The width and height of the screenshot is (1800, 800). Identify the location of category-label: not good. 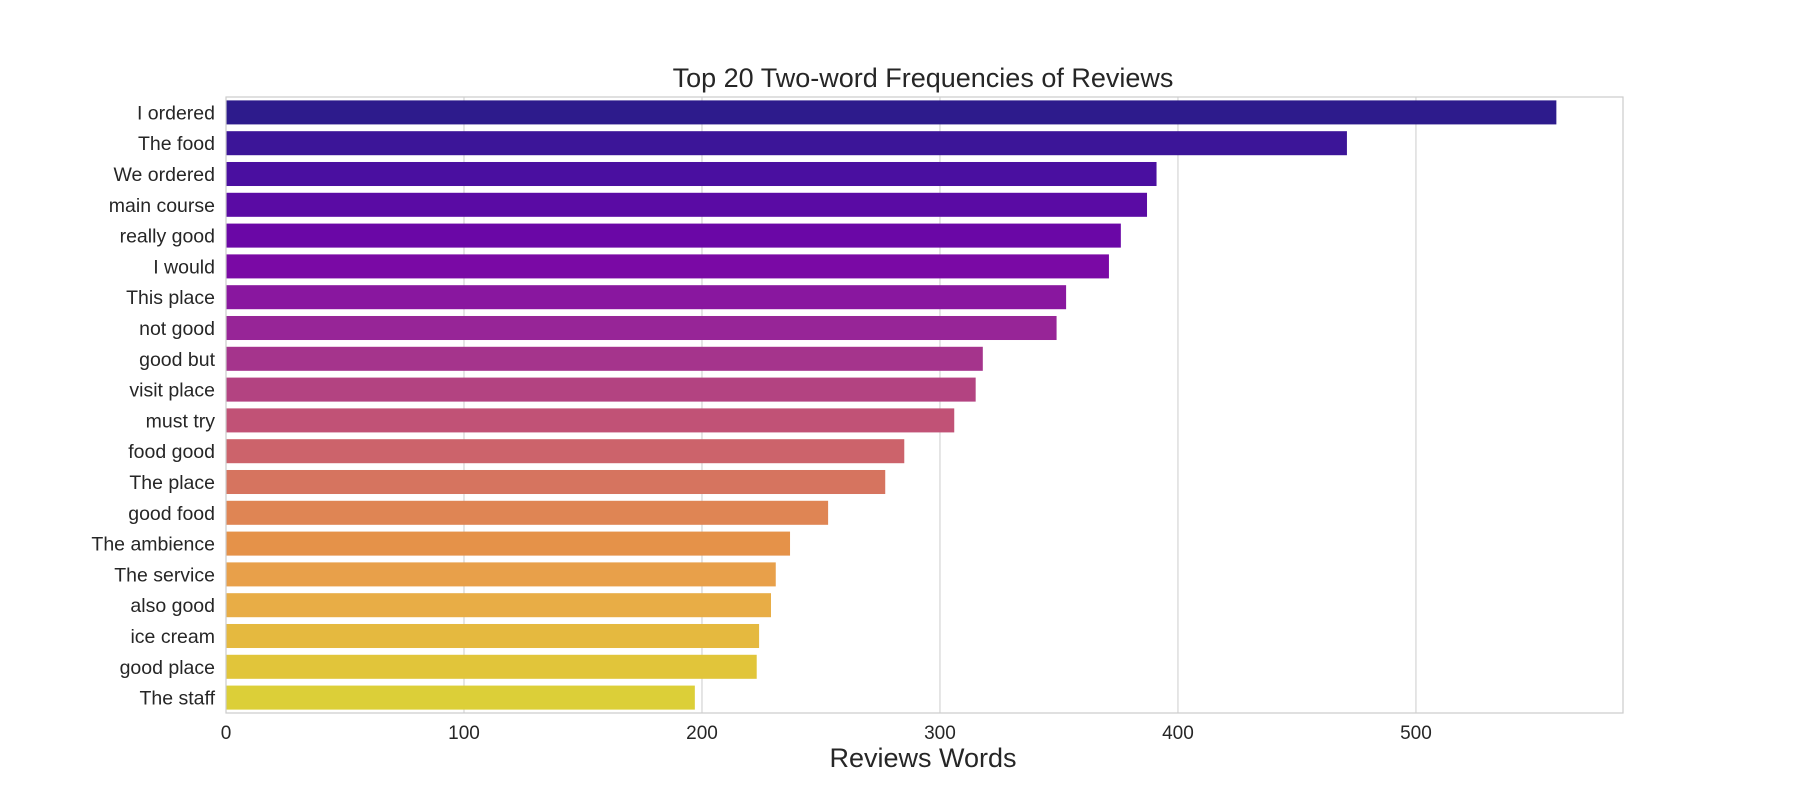
(177, 329).